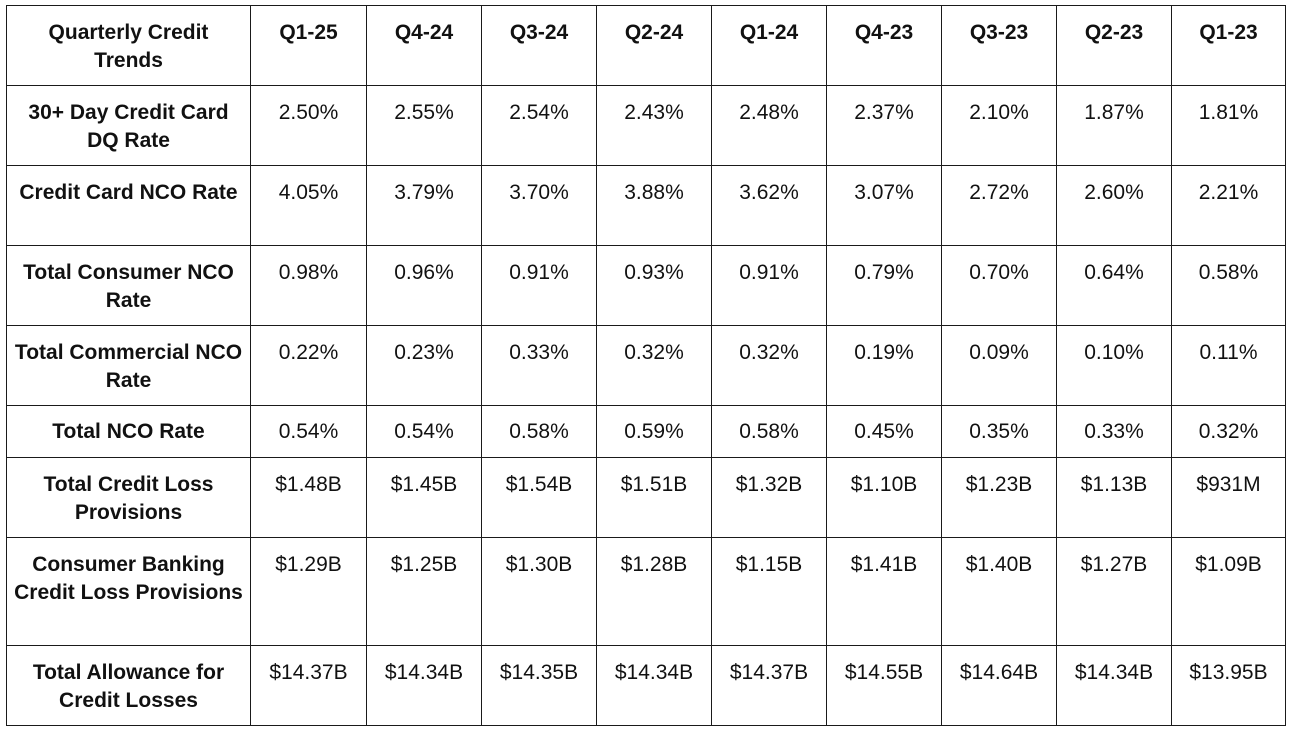 The width and height of the screenshot is (1292, 730). What do you see at coordinates (769, 591) in the screenshot?
I see `table-cell: $1.15B` at bounding box center [769, 591].